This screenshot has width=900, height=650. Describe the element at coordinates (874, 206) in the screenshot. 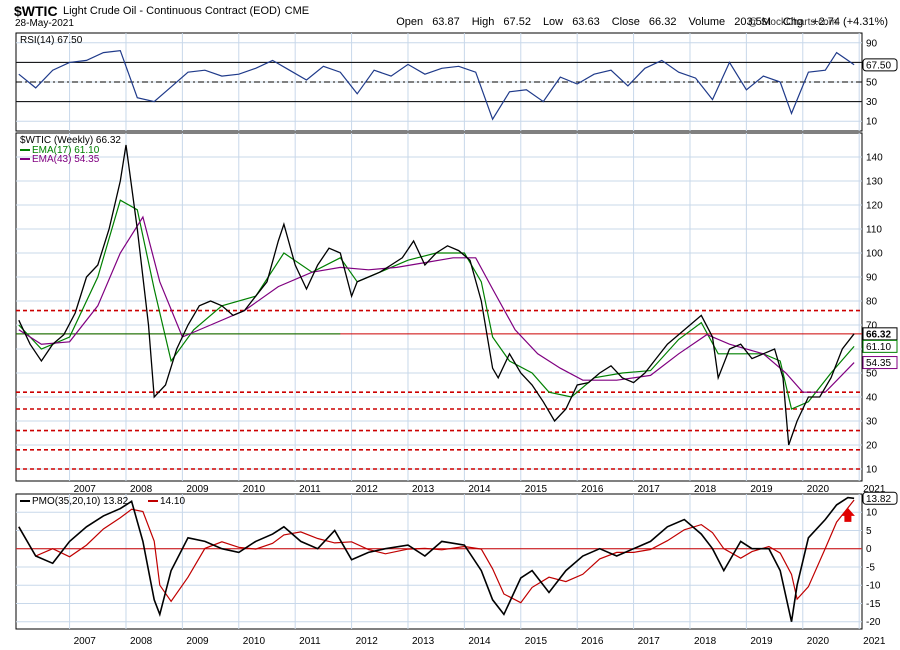

I see `y-tick-label: 120` at that location.